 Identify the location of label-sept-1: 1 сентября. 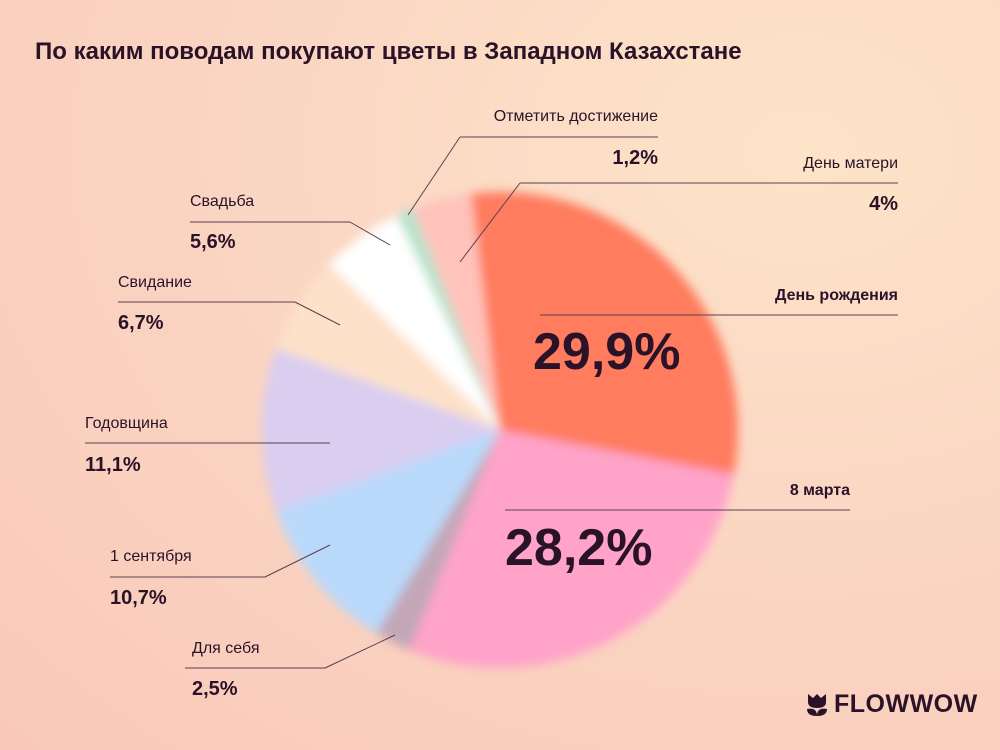
(151, 556).